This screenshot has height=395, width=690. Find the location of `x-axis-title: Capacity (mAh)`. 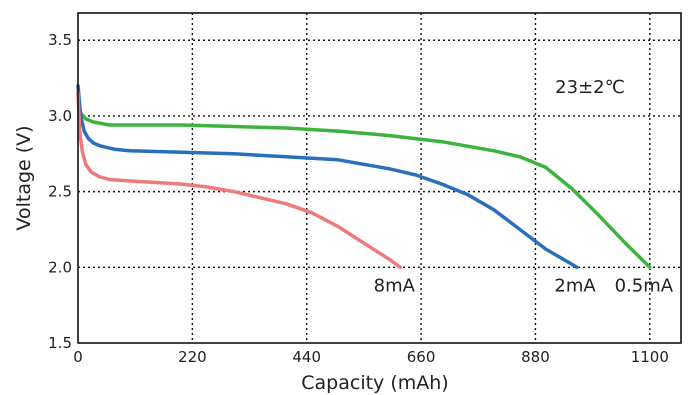

x-axis-title: Capacity (mAh) is located at coordinates (374, 383).